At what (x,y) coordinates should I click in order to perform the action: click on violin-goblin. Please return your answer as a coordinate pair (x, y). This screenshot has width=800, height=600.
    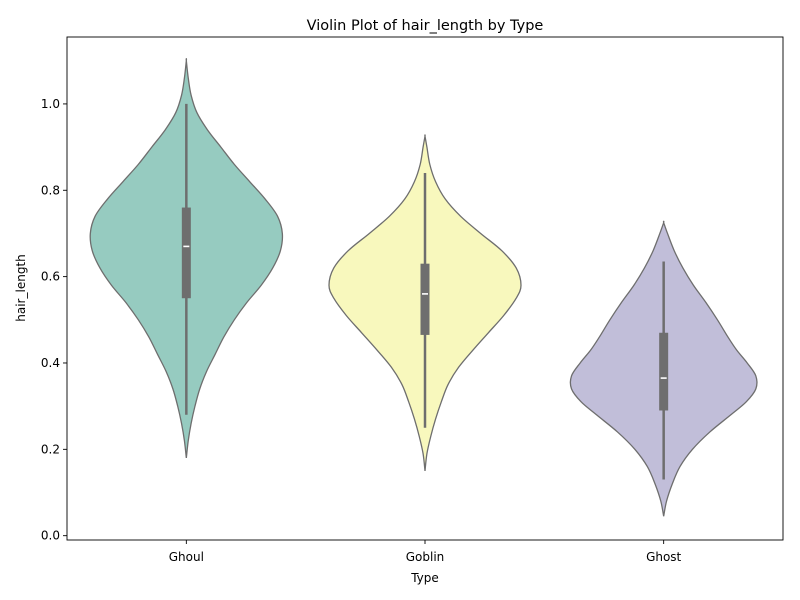
    Looking at the image, I should click on (425, 302).